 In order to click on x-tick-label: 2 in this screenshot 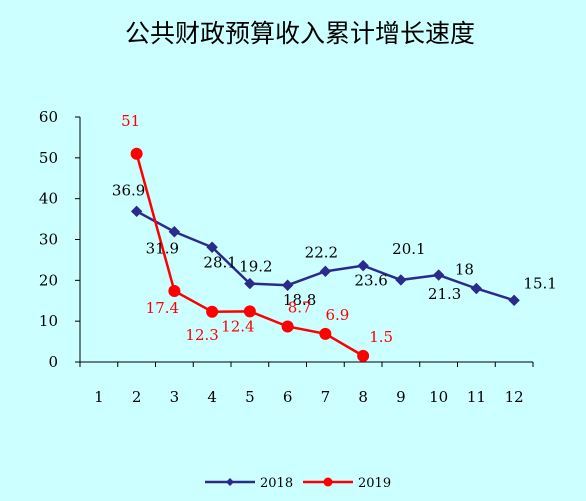, I will do `click(137, 397)`.